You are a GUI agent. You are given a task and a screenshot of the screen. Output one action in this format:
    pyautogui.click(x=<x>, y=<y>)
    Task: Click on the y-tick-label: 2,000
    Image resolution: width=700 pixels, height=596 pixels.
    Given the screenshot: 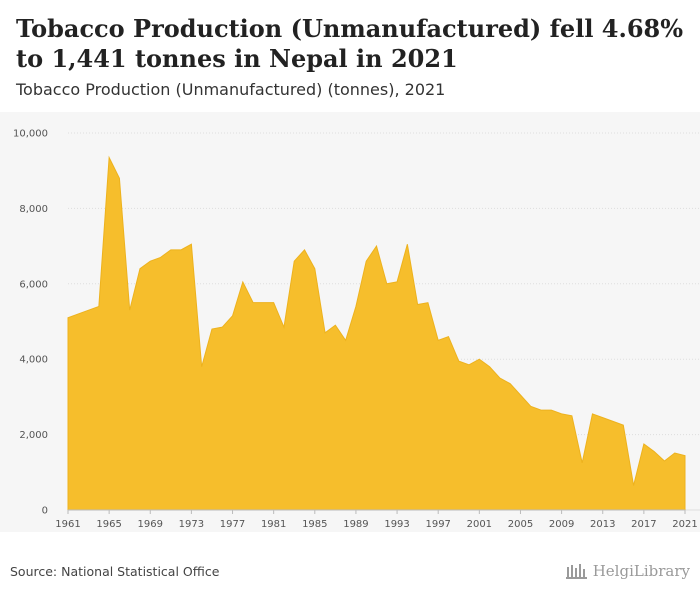 What is the action you would take?
    pyautogui.click(x=33, y=435)
    